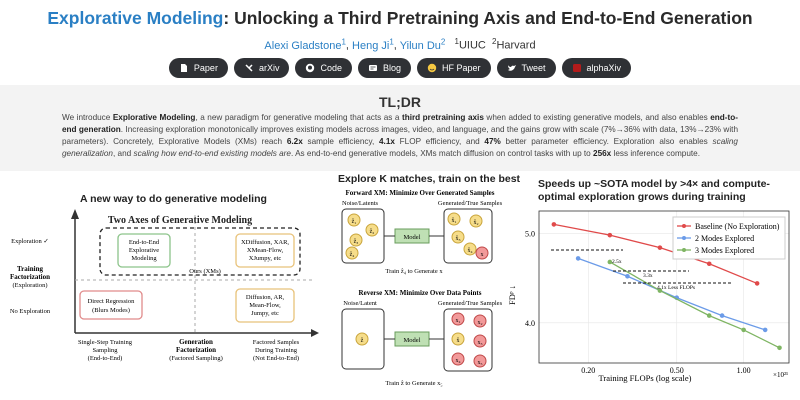 This screenshot has height=400, width=800. I want to click on y-axis-arrow, so click(75, 214).